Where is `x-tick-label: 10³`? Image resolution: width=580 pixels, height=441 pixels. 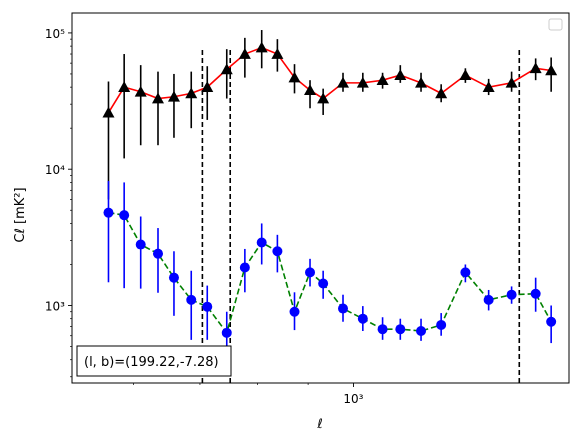
x-tick-label: 10³ is located at coordinates (353, 399).